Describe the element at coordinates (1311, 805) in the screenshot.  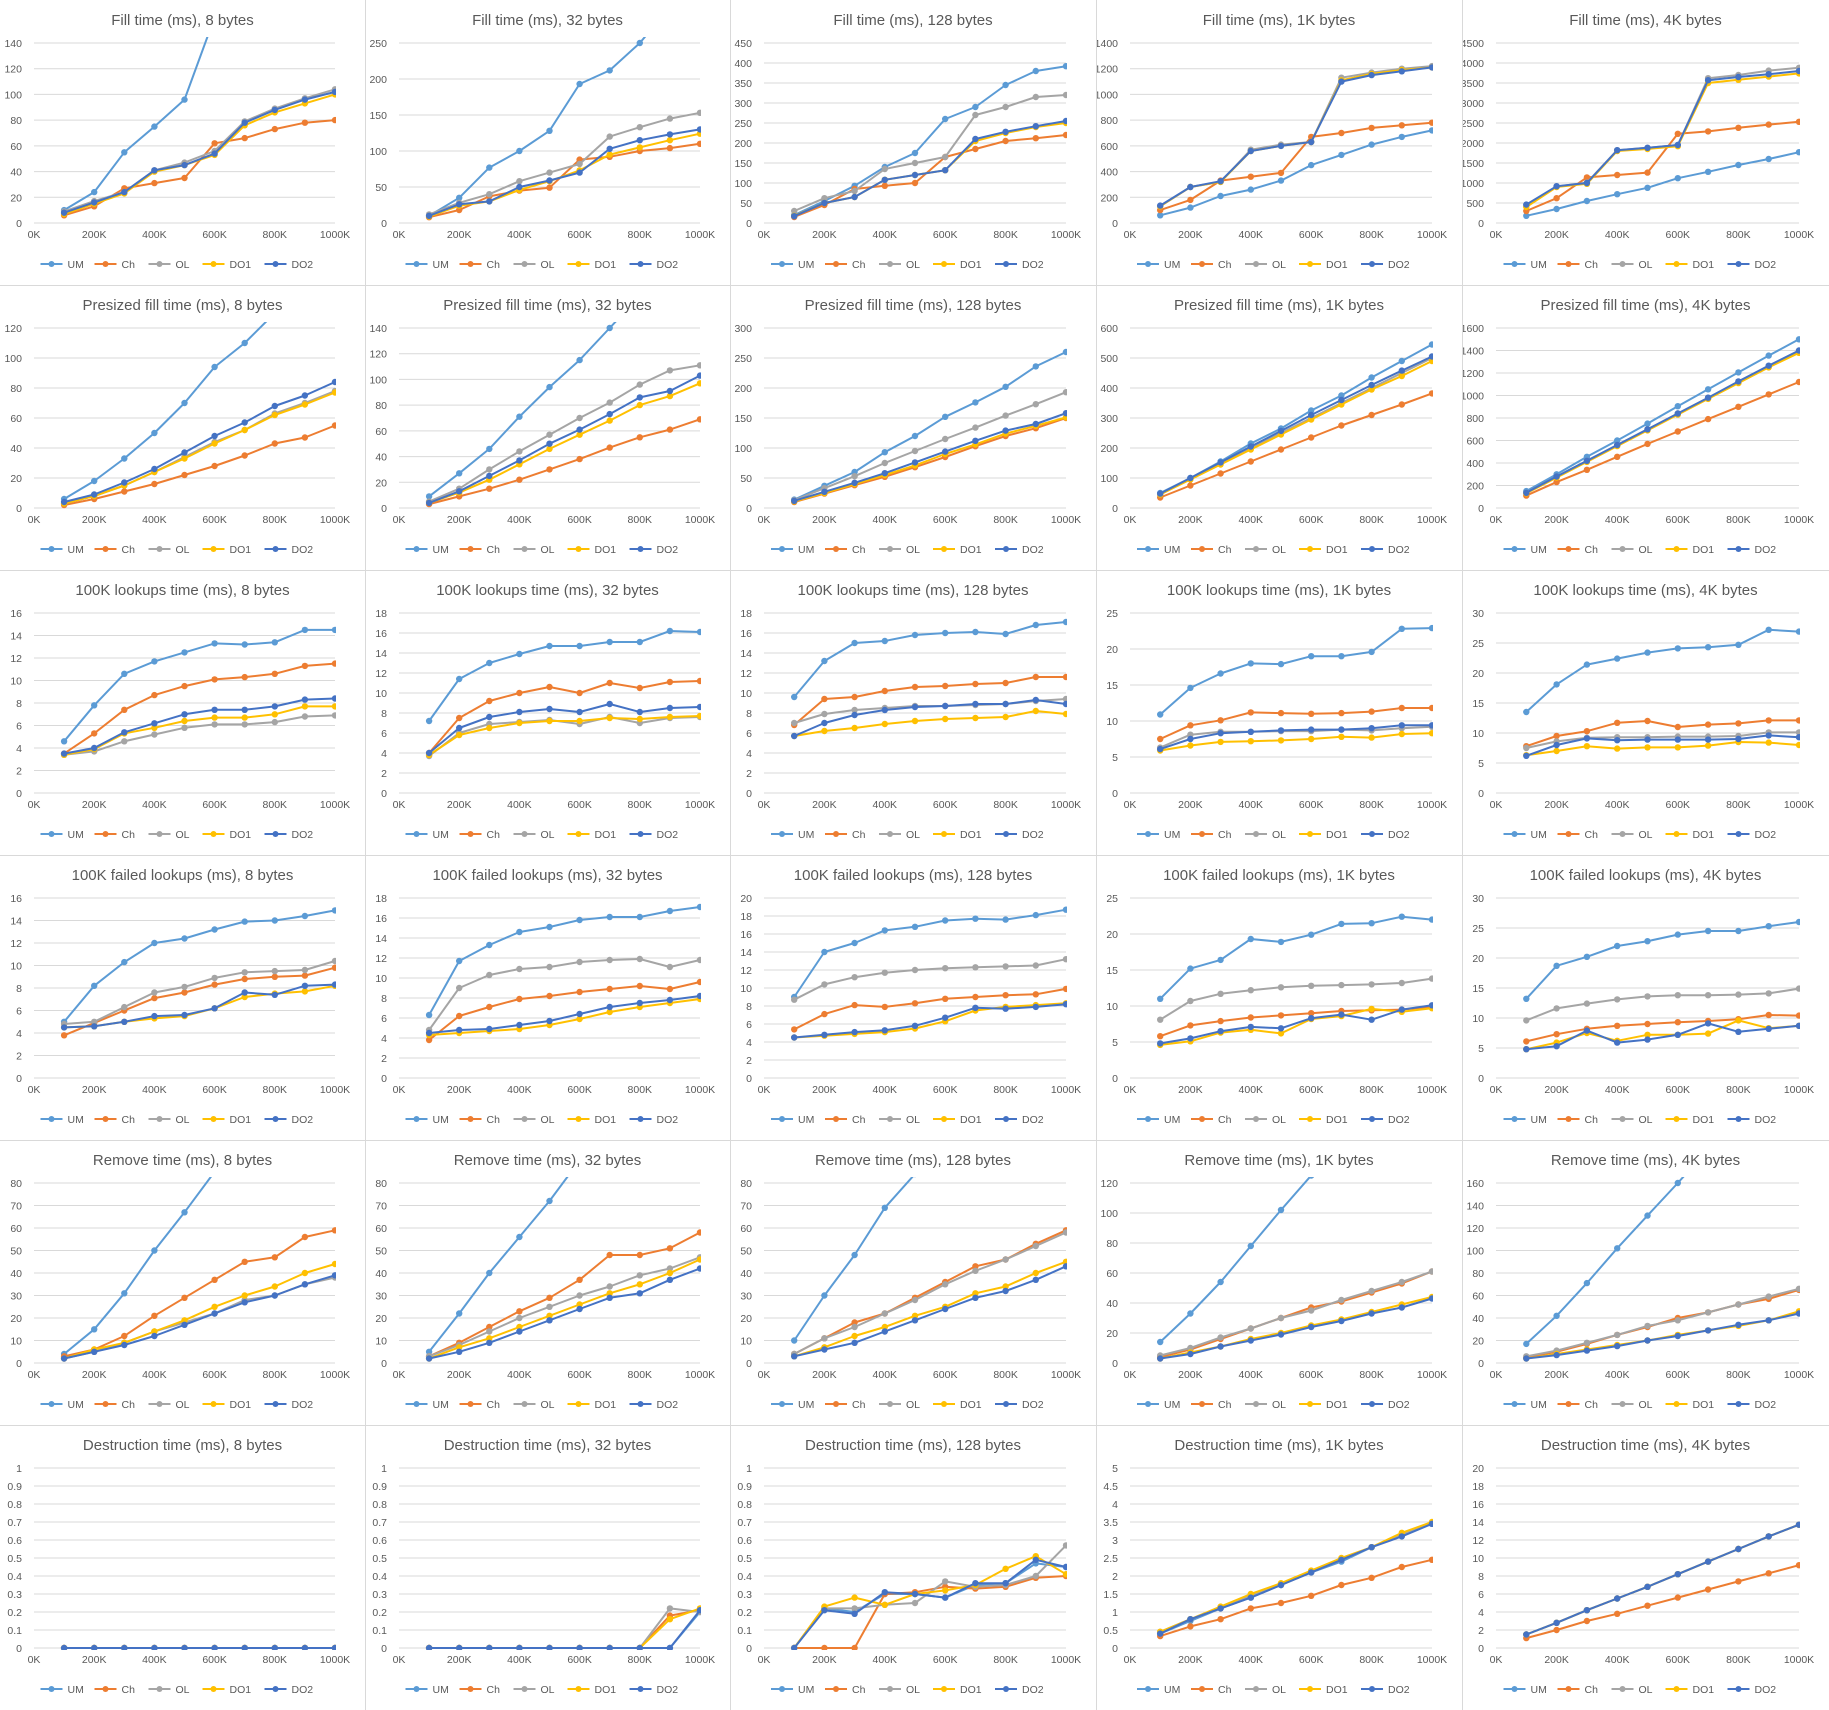
I see `x-tick-label: 600K` at that location.